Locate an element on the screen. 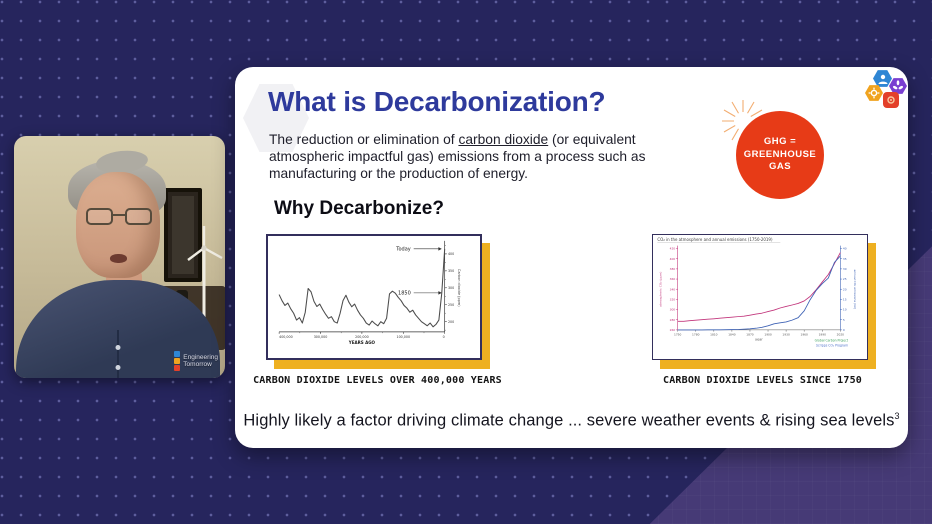 The image size is (932, 524). svg-text: 200 is located at coordinates (451, 322).